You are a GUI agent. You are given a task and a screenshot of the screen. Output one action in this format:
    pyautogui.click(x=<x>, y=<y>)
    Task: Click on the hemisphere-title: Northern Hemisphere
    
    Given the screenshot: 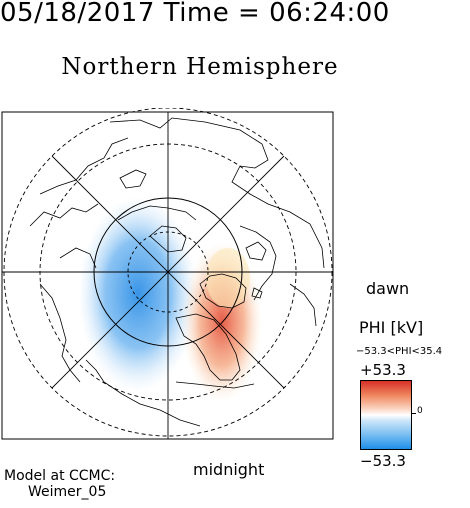 What is the action you would take?
    pyautogui.click(x=200, y=67)
    